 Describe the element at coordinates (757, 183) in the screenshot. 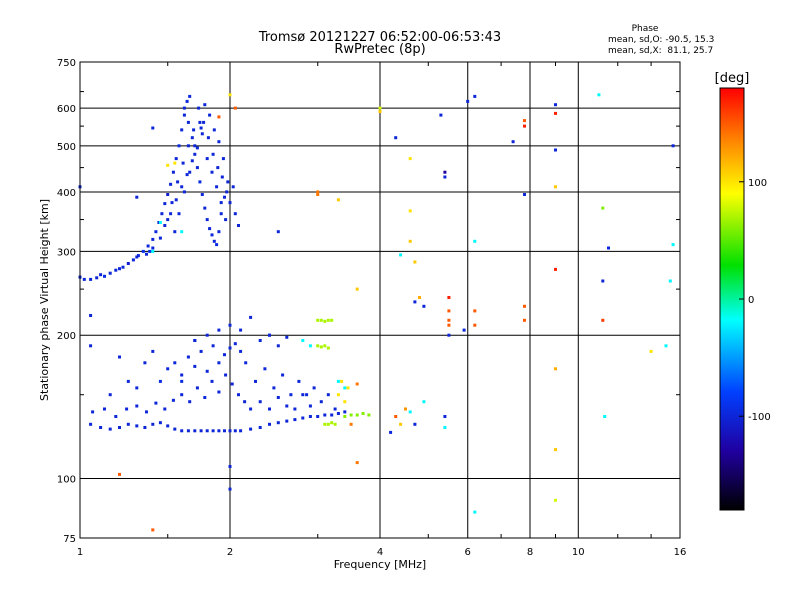

I see `colorbar-tick-label: 100` at that location.